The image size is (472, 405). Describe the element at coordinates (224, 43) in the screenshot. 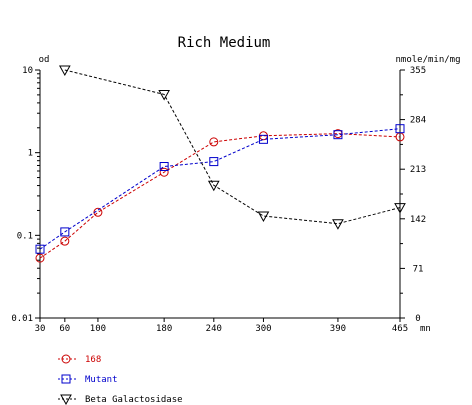

I see `chart-title: Rich Medium` at that location.